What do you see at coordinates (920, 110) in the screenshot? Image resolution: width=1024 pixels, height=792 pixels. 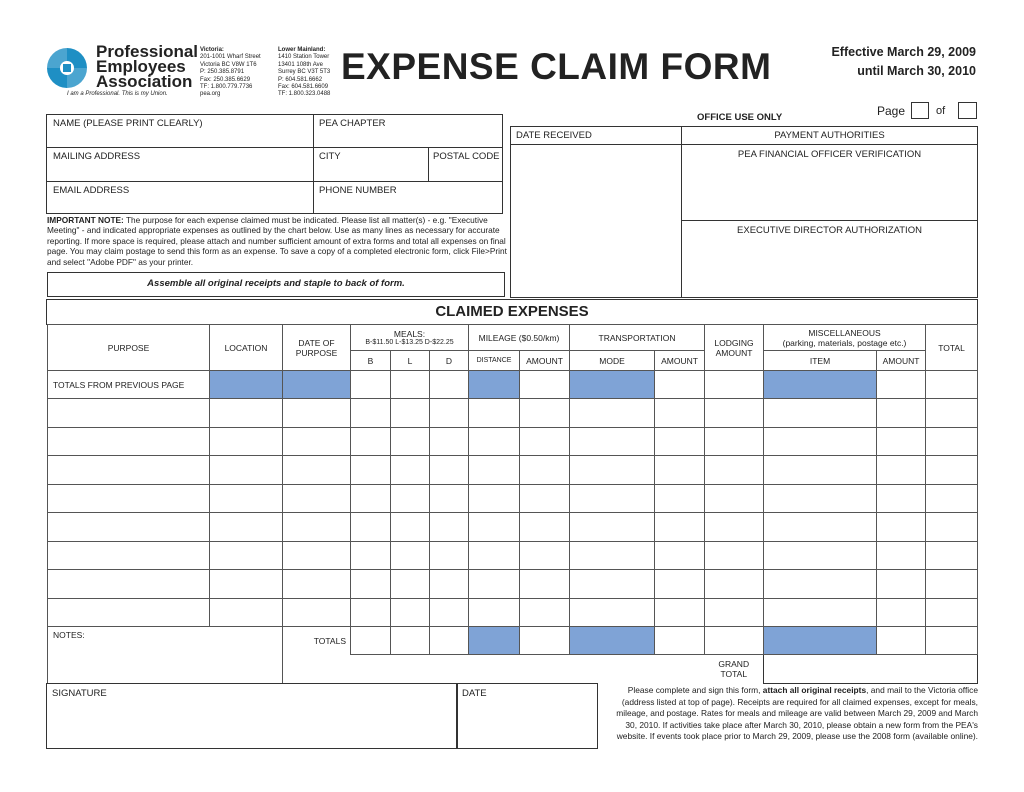 I see `page-number-input` at bounding box center [920, 110].